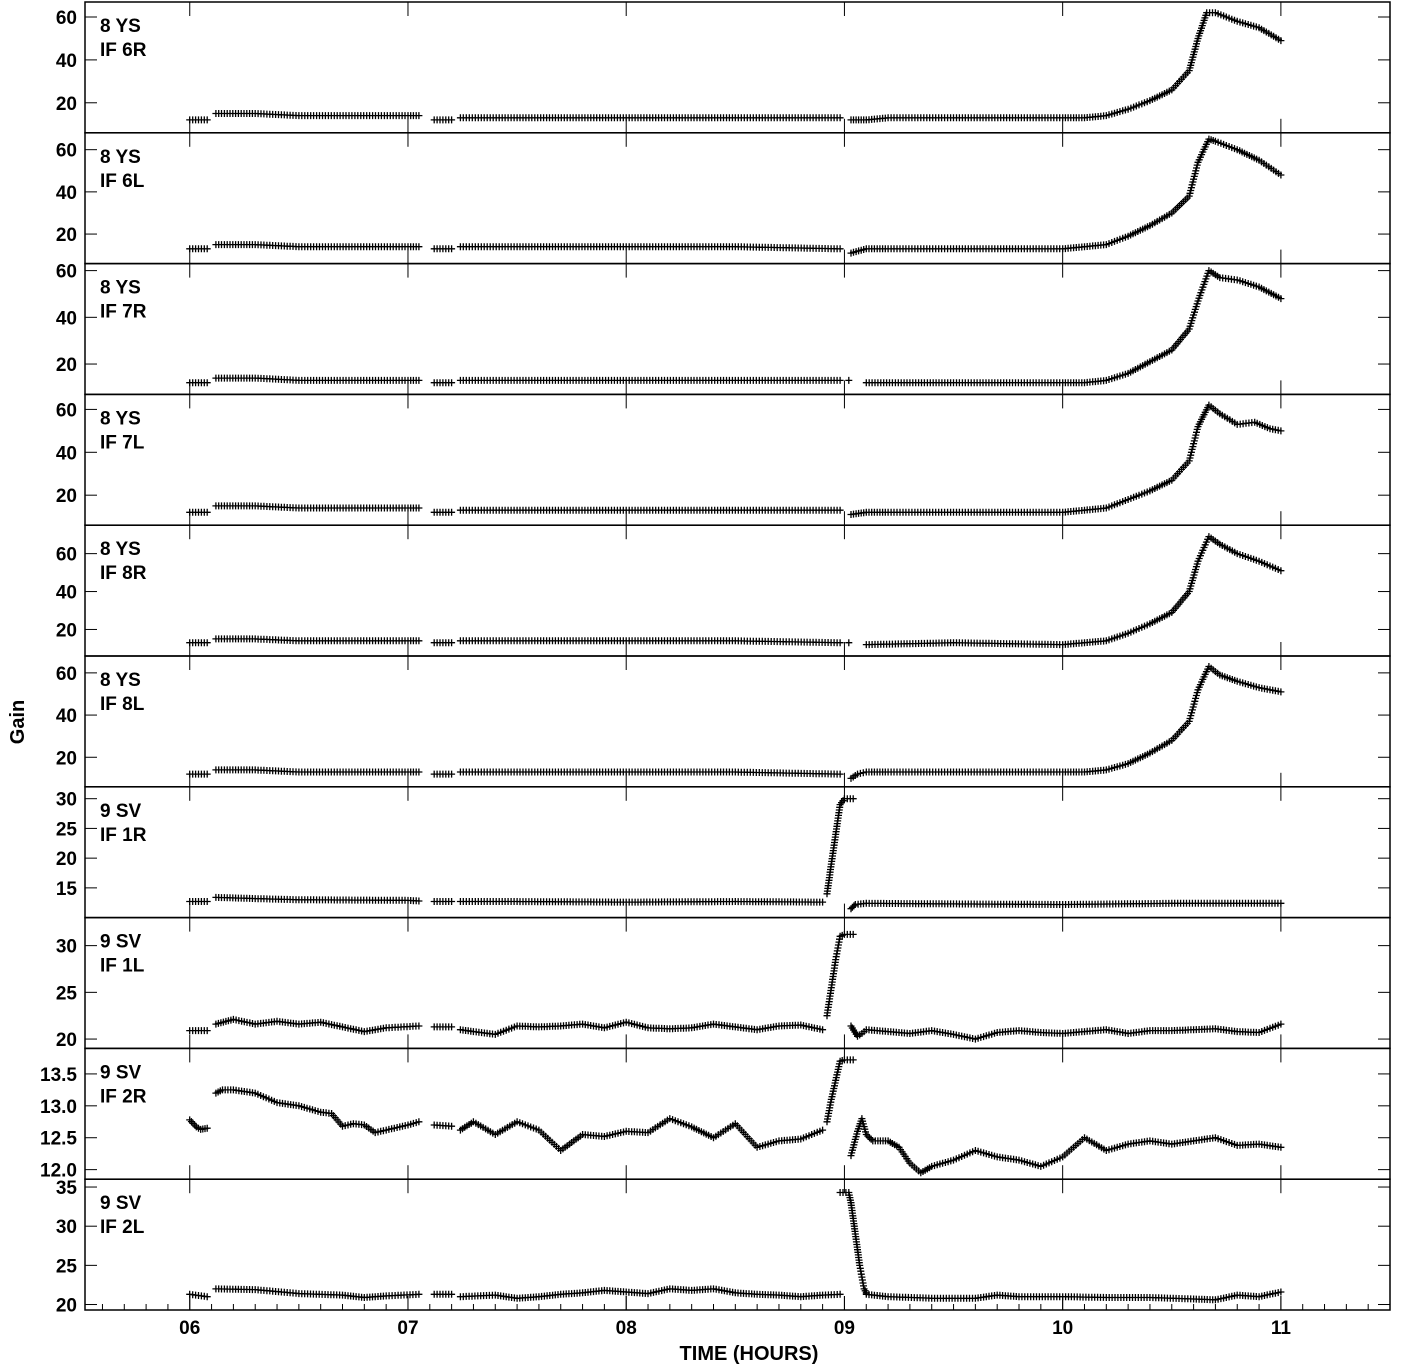 Image resolution: width=1401 pixels, height=1368 pixels. What do you see at coordinates (123, 573) in the screenshot?
I see `panel-label-if: IF 8R` at bounding box center [123, 573].